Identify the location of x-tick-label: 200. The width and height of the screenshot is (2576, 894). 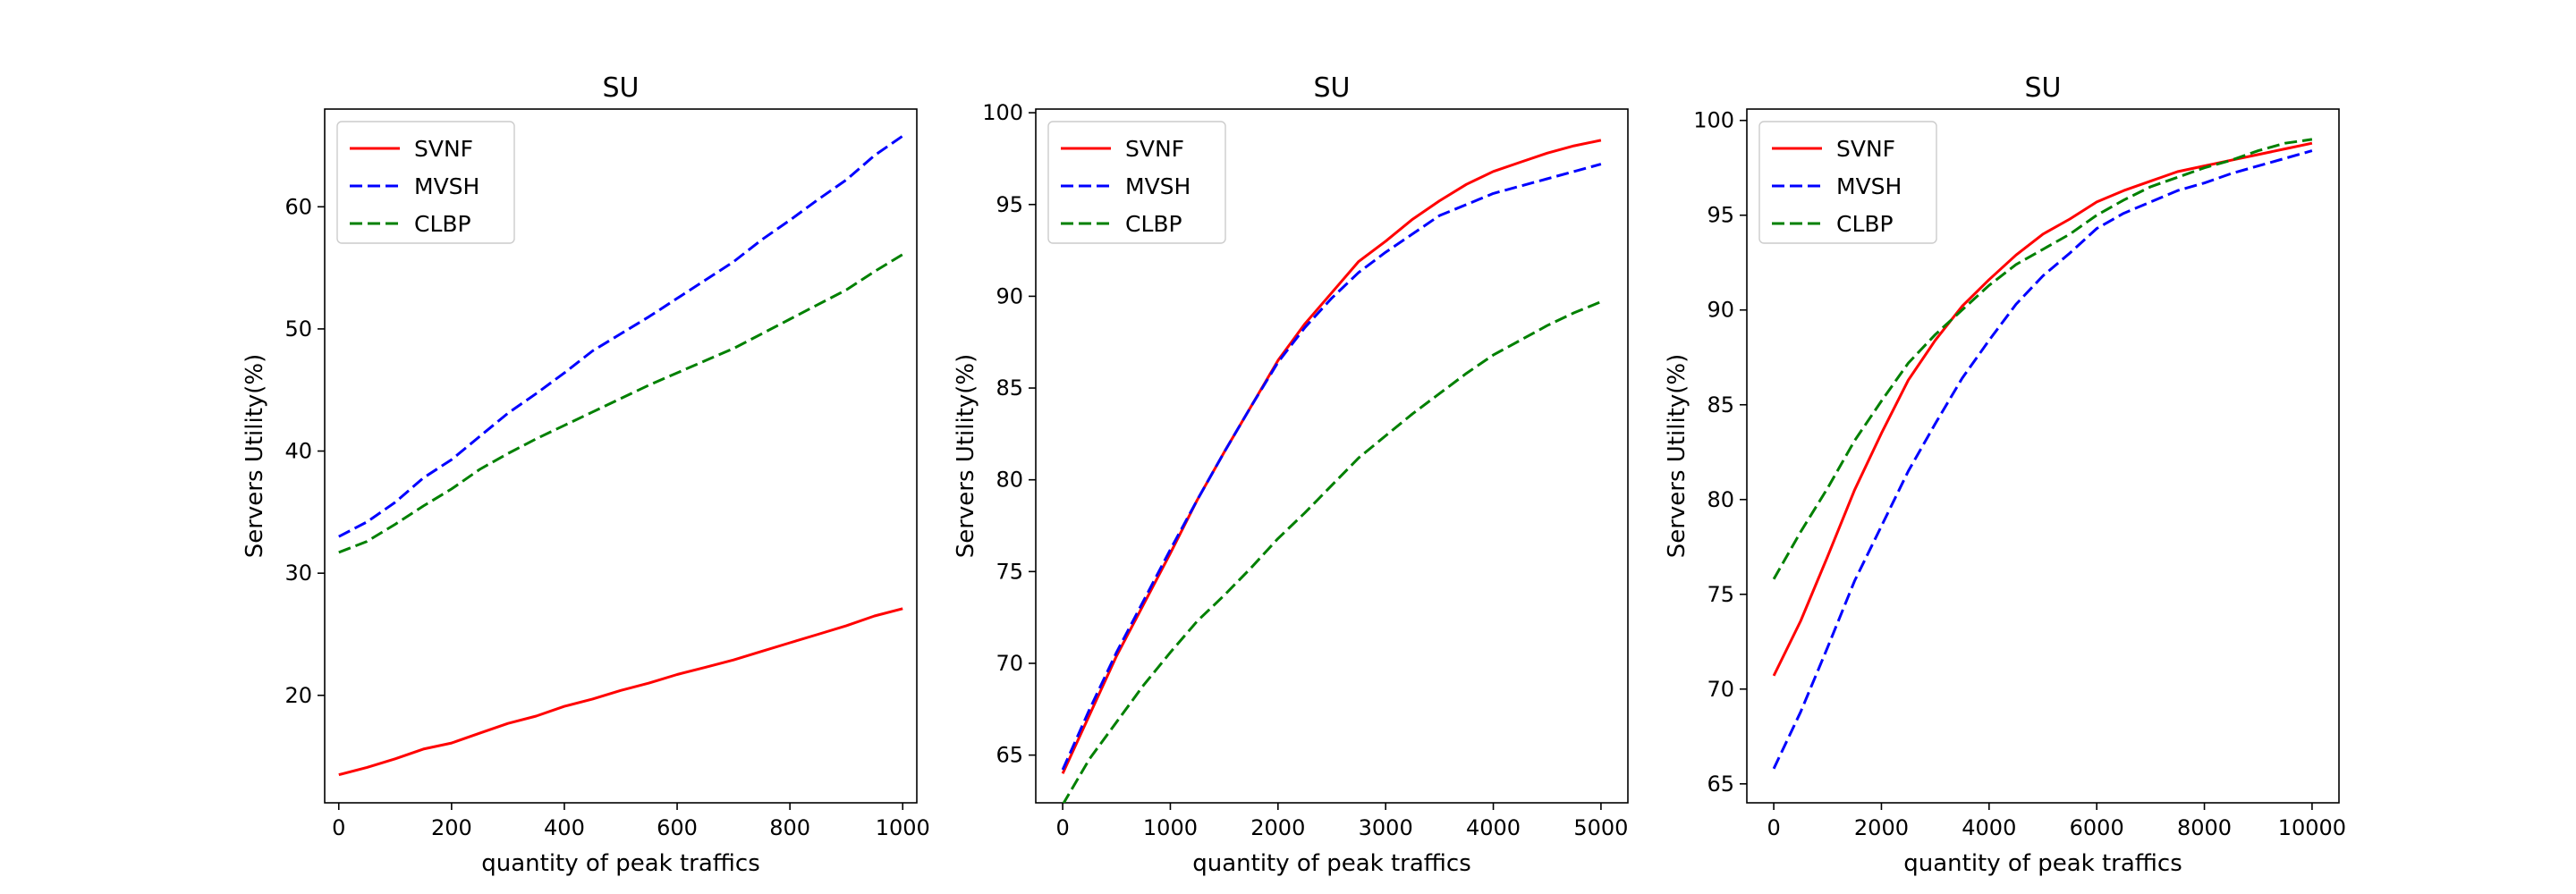
(451, 827).